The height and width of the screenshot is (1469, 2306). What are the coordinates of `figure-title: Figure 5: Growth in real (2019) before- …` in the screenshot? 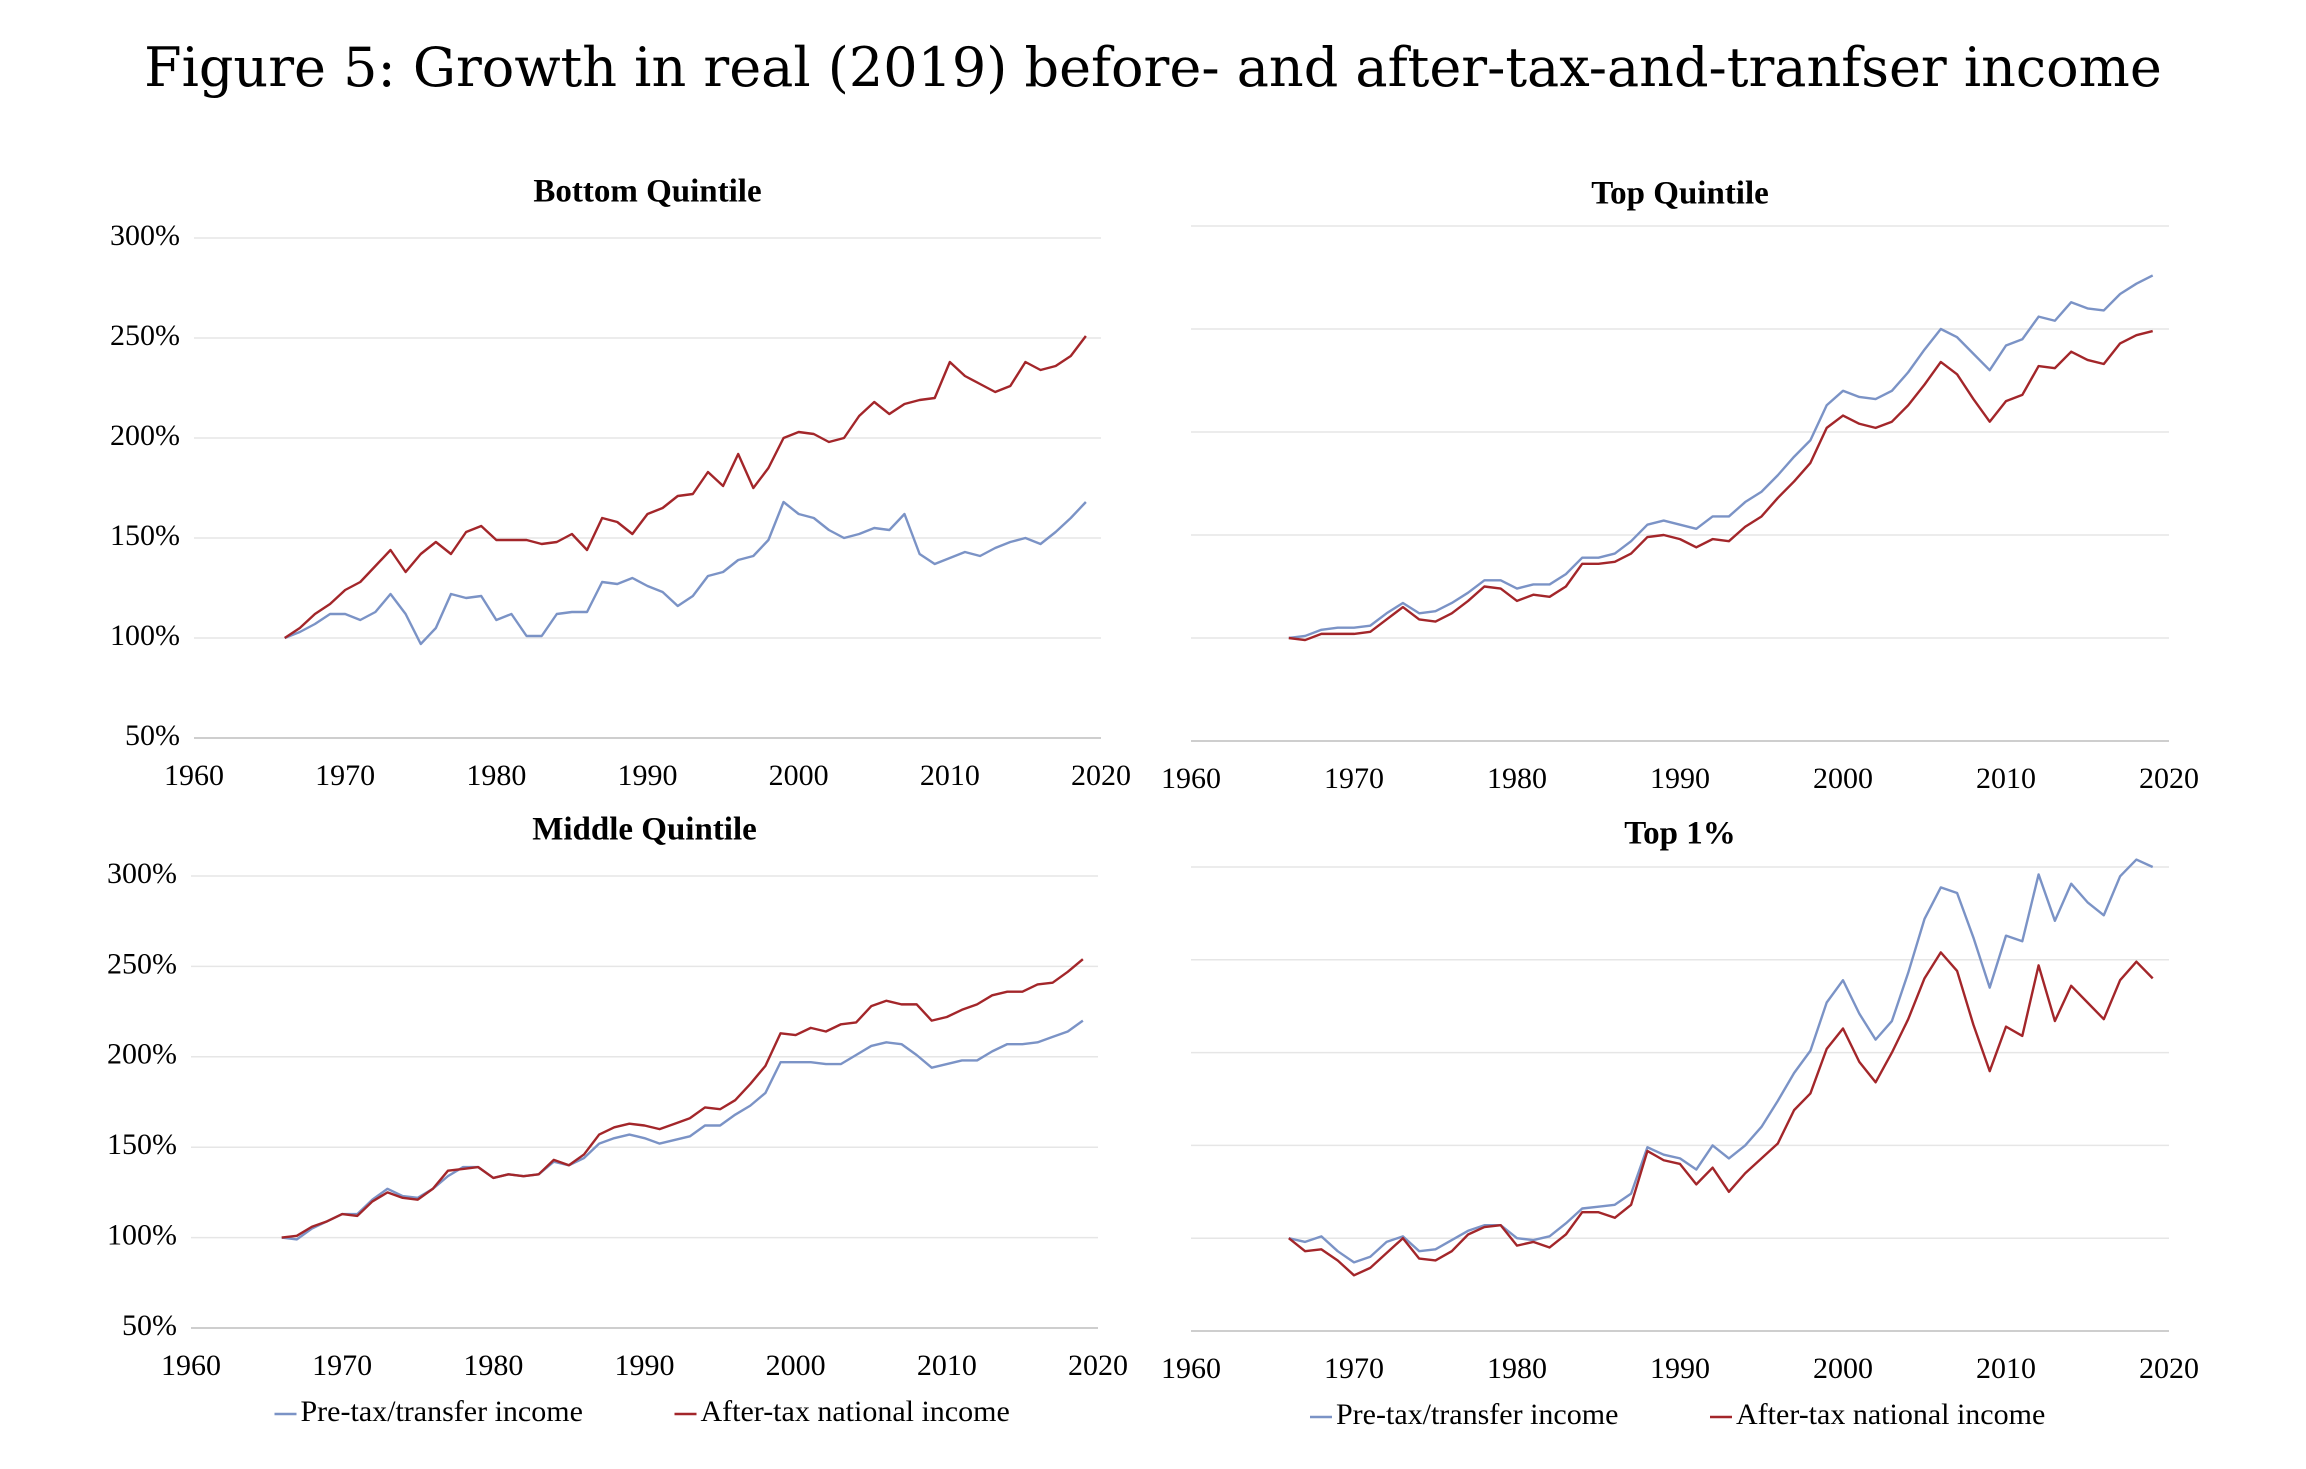 It's located at (1153, 67).